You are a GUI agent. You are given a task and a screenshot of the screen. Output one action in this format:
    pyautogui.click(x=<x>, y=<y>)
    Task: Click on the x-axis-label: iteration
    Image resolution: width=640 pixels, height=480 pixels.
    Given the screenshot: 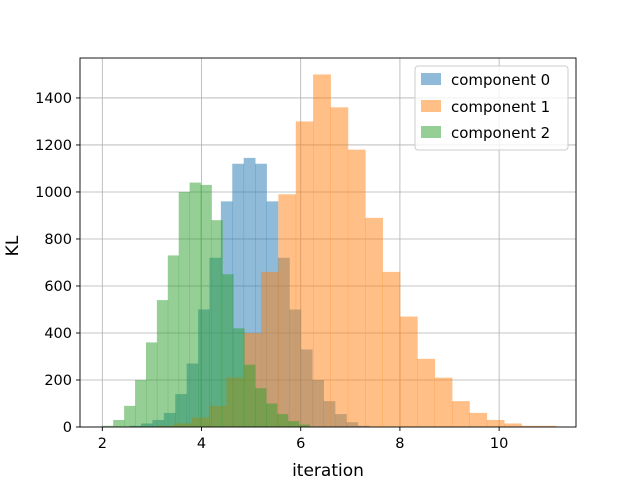 What is the action you would take?
    pyautogui.click(x=328, y=470)
    